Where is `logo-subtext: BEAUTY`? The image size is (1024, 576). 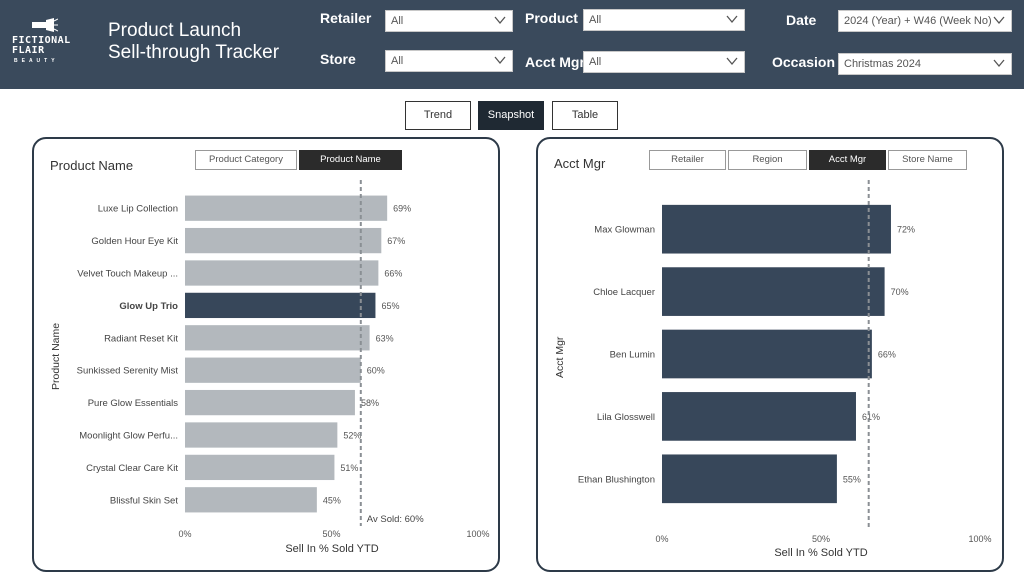
logo-subtext: BEAUTY is located at coordinates (36, 61).